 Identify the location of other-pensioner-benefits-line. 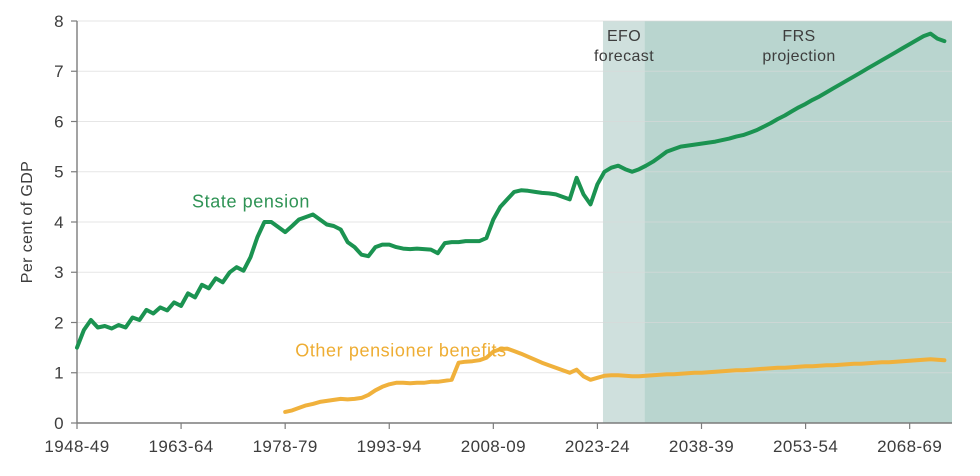
(615, 380).